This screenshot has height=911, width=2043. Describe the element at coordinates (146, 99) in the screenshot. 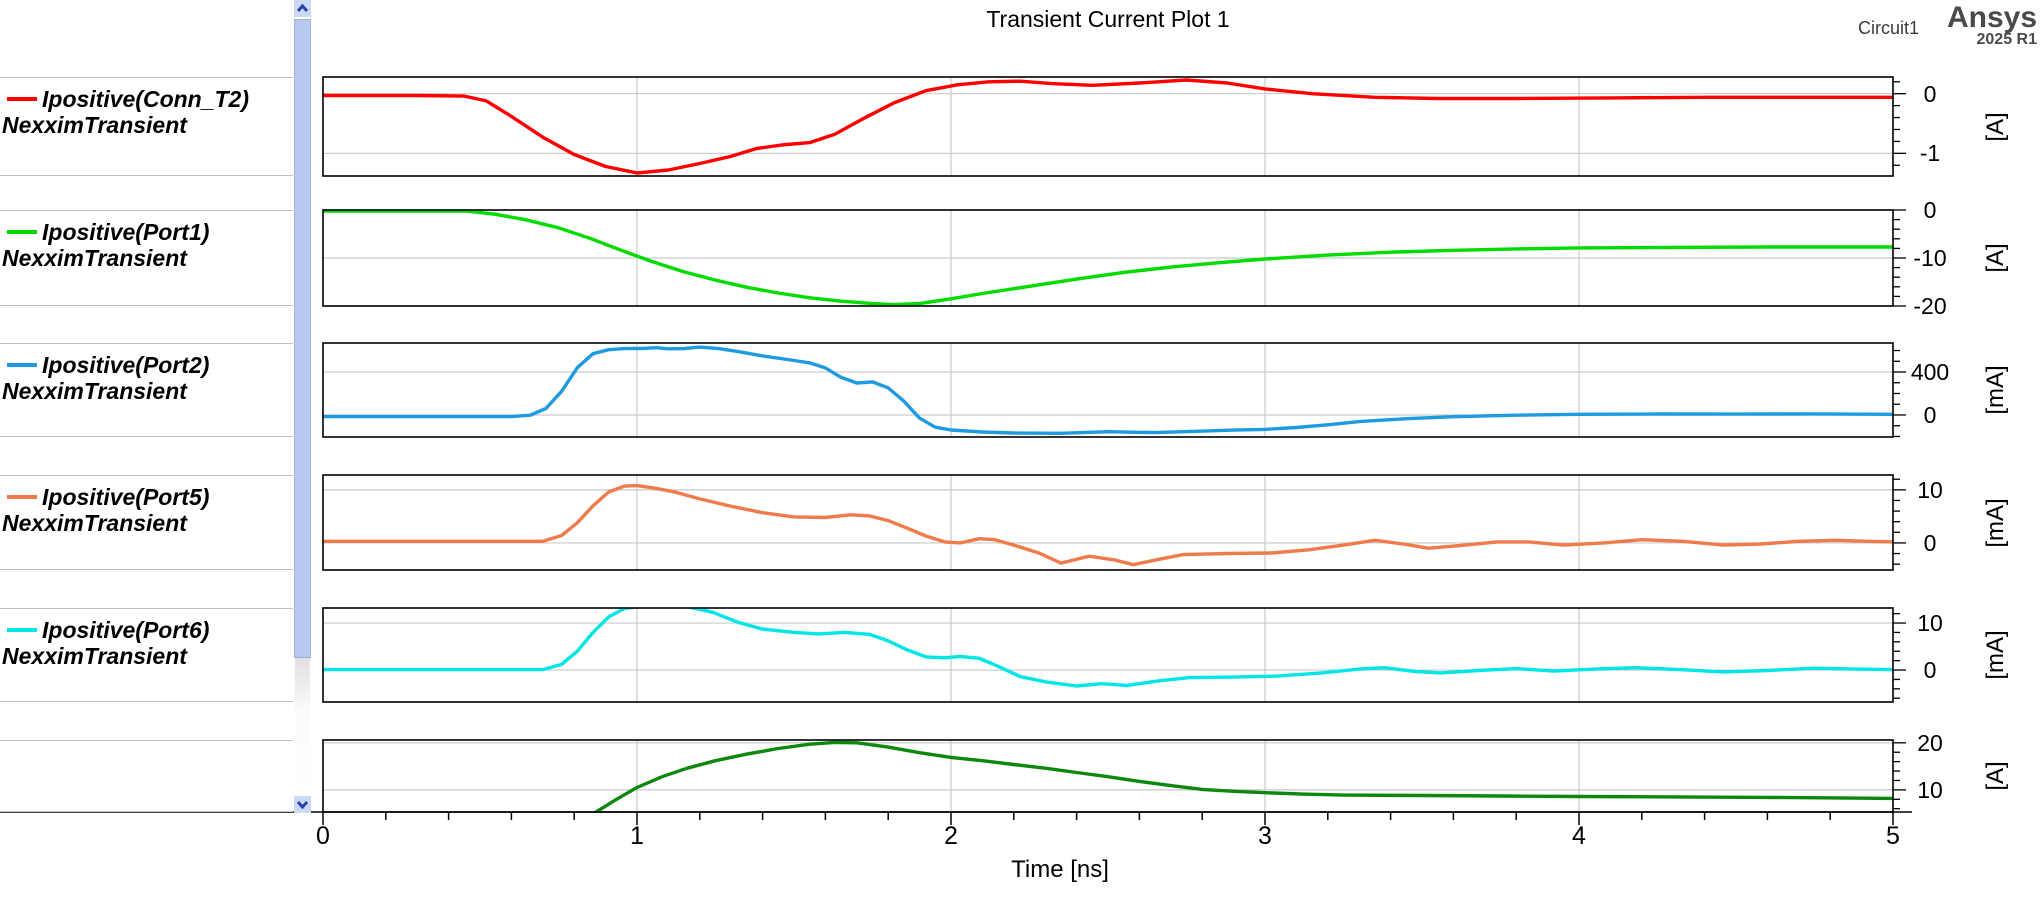

I see `legend-trace-name: Ipositive(Conn_T2)` at that location.